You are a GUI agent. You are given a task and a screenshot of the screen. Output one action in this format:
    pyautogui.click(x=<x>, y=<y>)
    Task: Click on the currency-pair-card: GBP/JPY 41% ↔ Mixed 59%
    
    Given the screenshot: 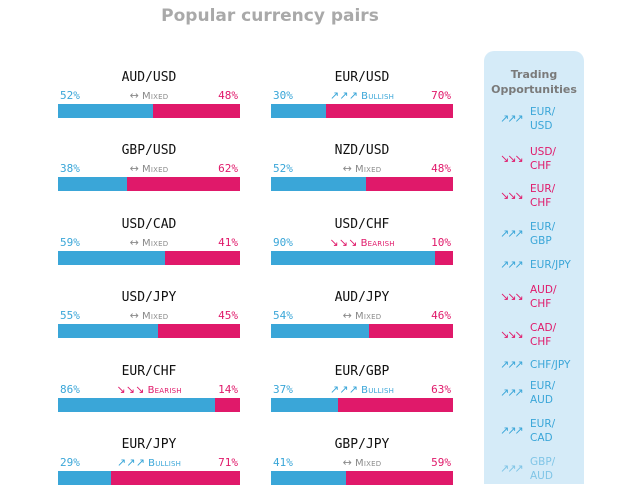 What is the action you would take?
    pyautogui.click(x=362, y=467)
    